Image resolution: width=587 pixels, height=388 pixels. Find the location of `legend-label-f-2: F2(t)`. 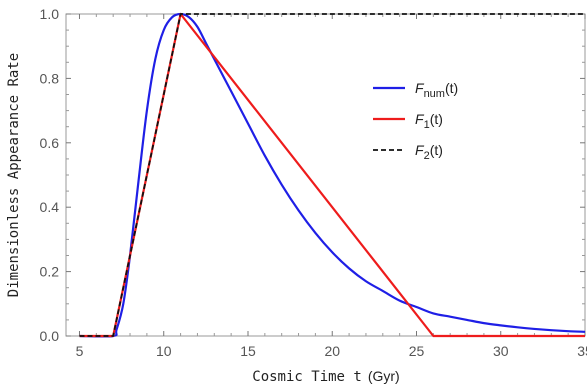

legend-label-f-2: F2(t) is located at coordinates (429, 152).